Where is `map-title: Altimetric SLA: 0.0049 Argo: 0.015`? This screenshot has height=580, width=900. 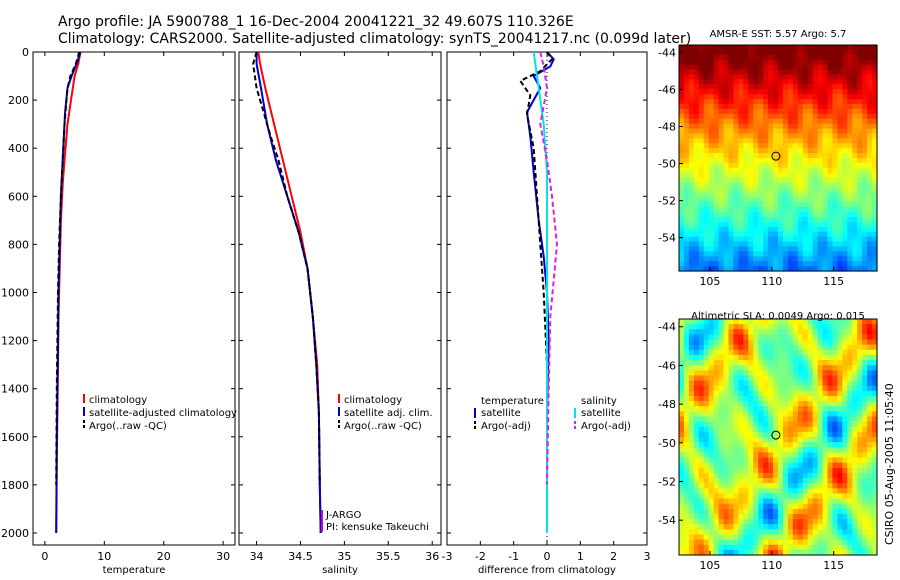 map-title: Altimetric SLA: 0.0049 Argo: 0.015 is located at coordinates (778, 316).